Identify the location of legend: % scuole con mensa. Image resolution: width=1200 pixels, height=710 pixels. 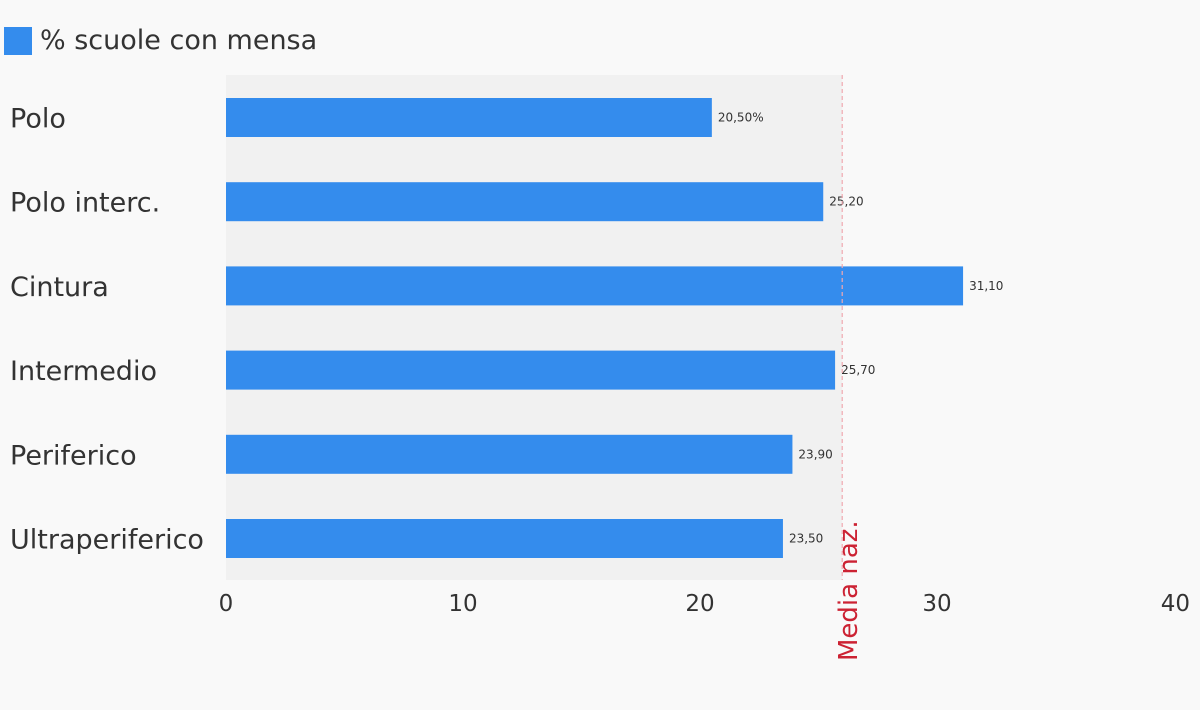
(160, 41).